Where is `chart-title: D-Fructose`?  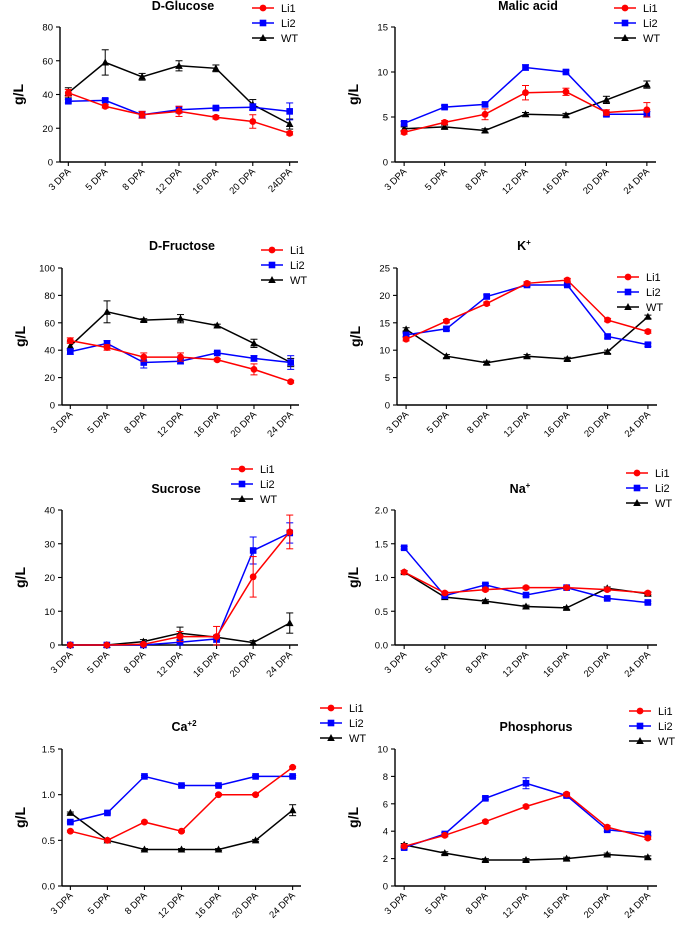
chart-title: D-Fructose is located at coordinates (182, 246).